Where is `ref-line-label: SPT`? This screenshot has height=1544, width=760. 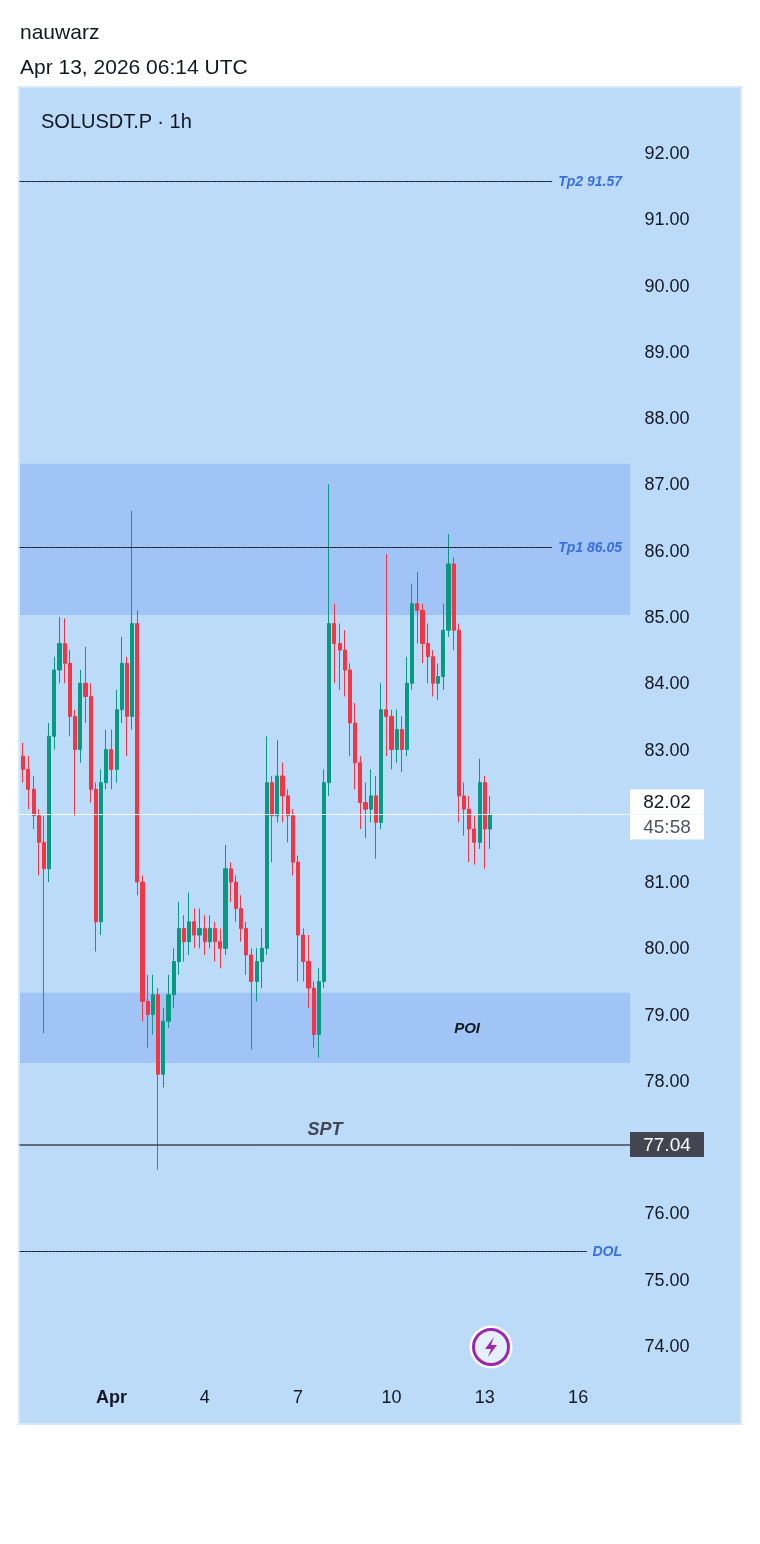 ref-line-label: SPT is located at coordinates (326, 1128).